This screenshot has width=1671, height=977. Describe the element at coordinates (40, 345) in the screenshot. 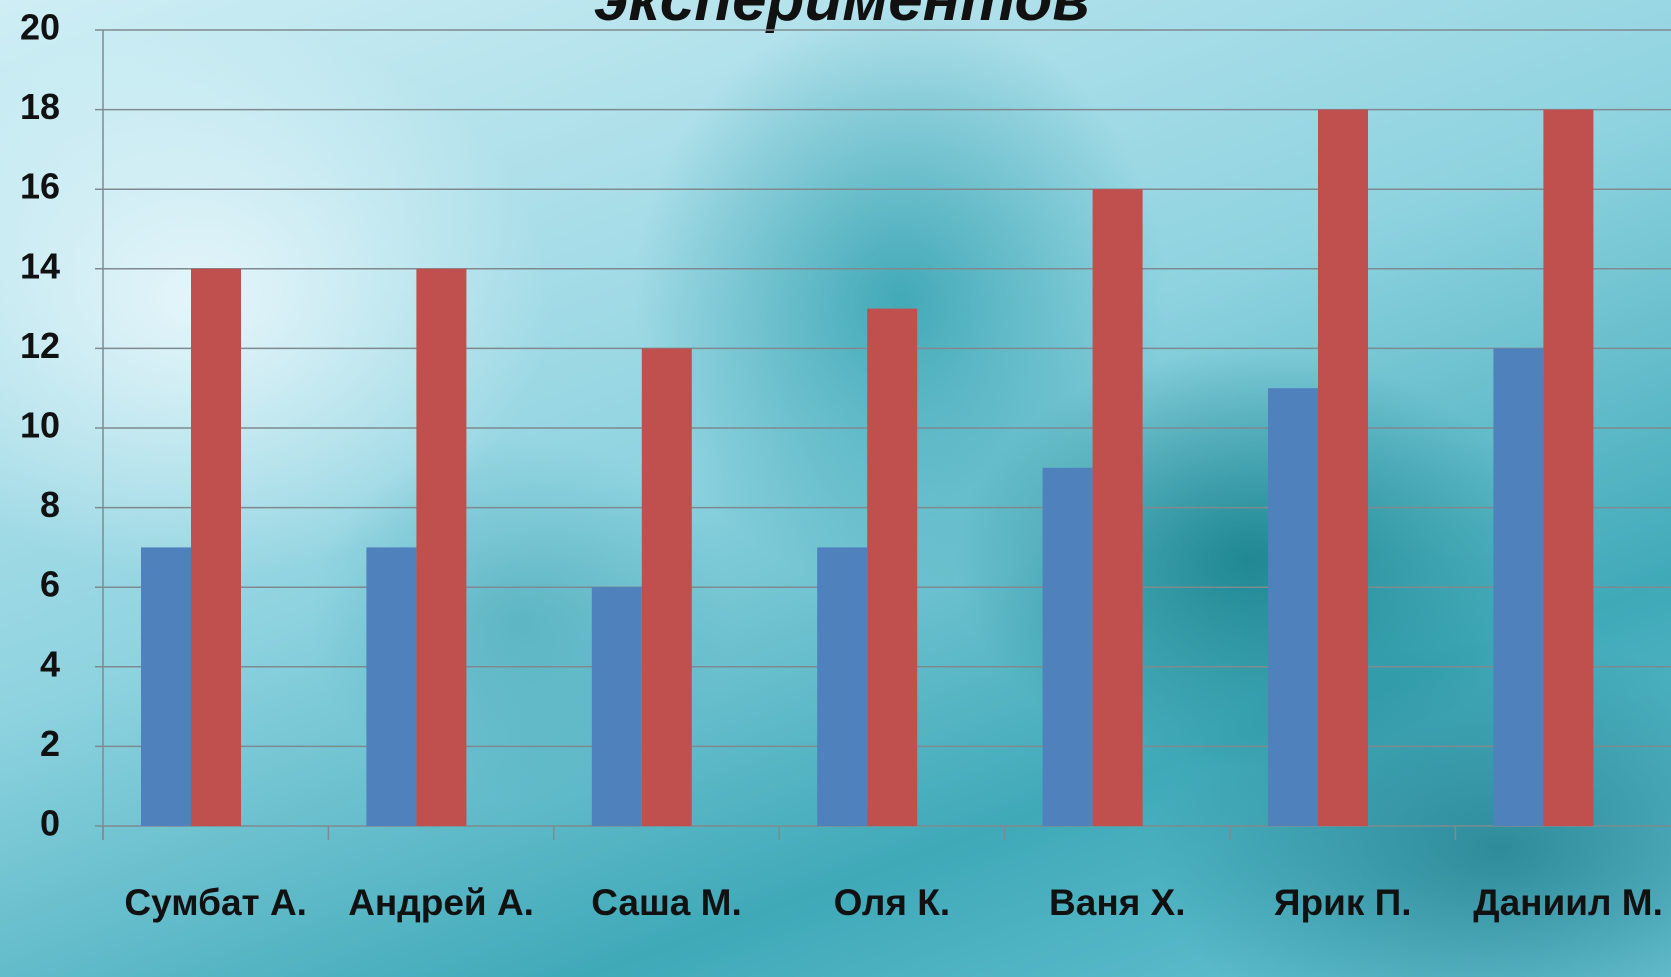

I see `y-tick-label: 12` at that location.